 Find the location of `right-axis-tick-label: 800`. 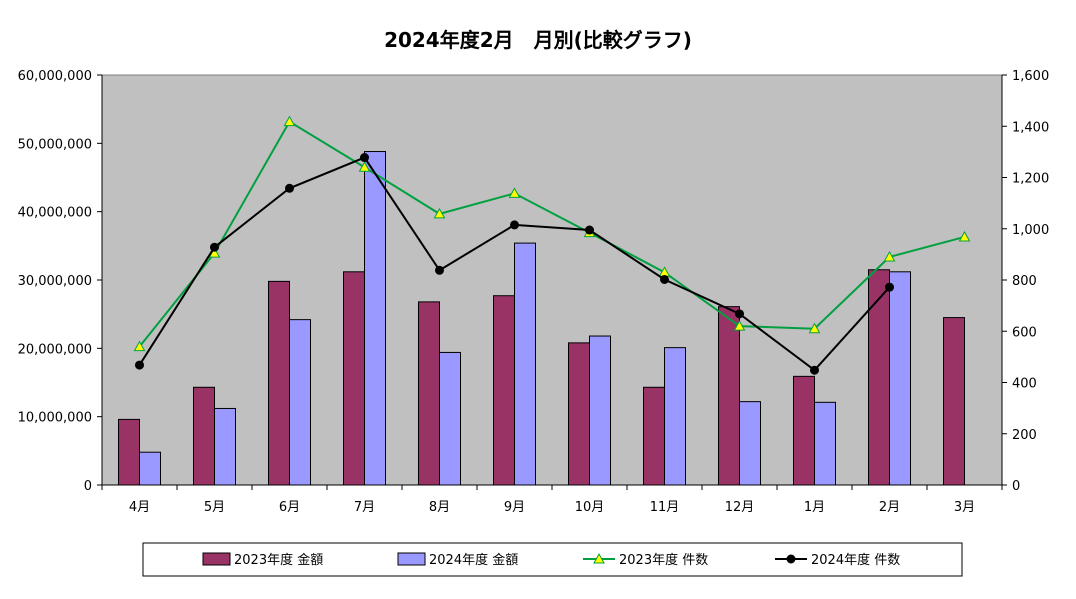

right-axis-tick-label: 800 is located at coordinates (1024, 281).